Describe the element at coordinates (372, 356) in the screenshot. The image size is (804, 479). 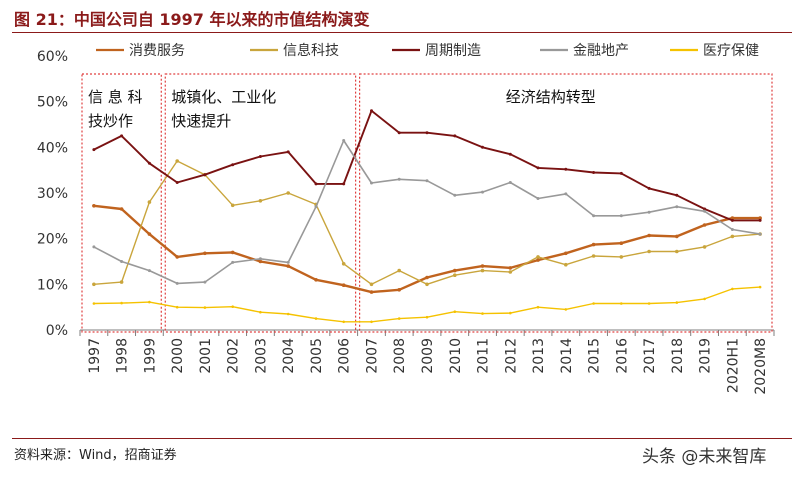
I see `x-tick-label: 2007` at that location.